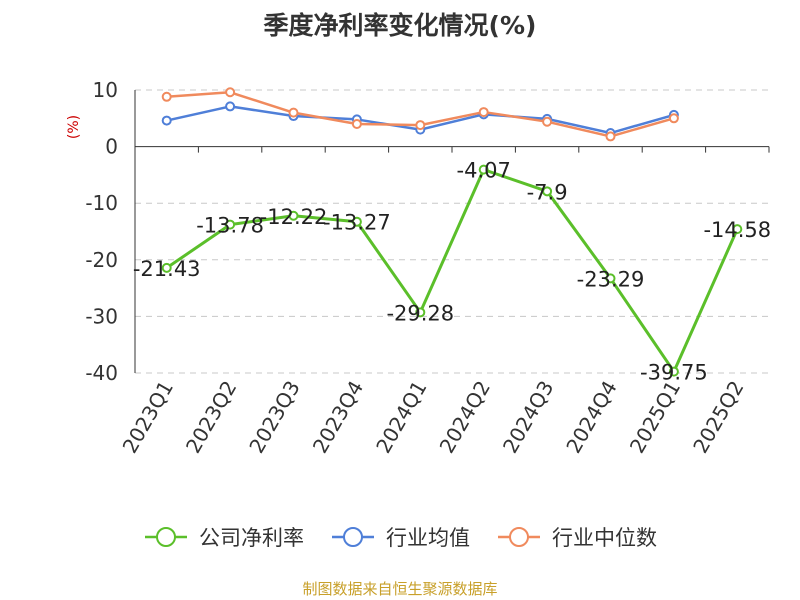  What do you see at coordinates (401, 417) in the screenshot?
I see `x-tick-label: 2024Q1` at bounding box center [401, 417].